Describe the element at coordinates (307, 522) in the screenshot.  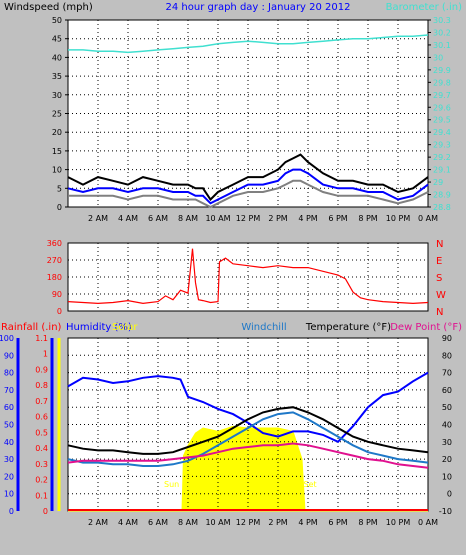
I see `temp-x-label: 4 PM` at that location.